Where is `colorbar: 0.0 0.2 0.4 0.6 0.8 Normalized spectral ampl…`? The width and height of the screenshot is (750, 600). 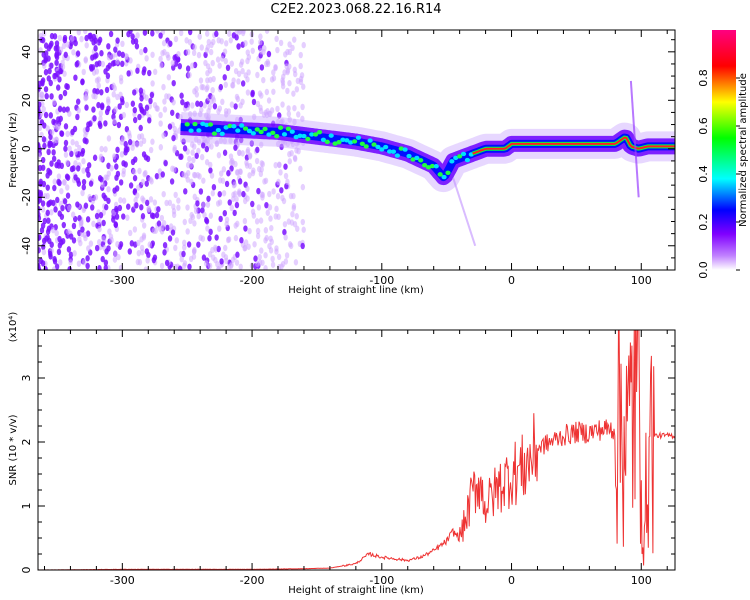 colorbar: 0.0 0.2 0.4 0.6 0.8 Normalized spectral ampl… is located at coordinates (723, 154).